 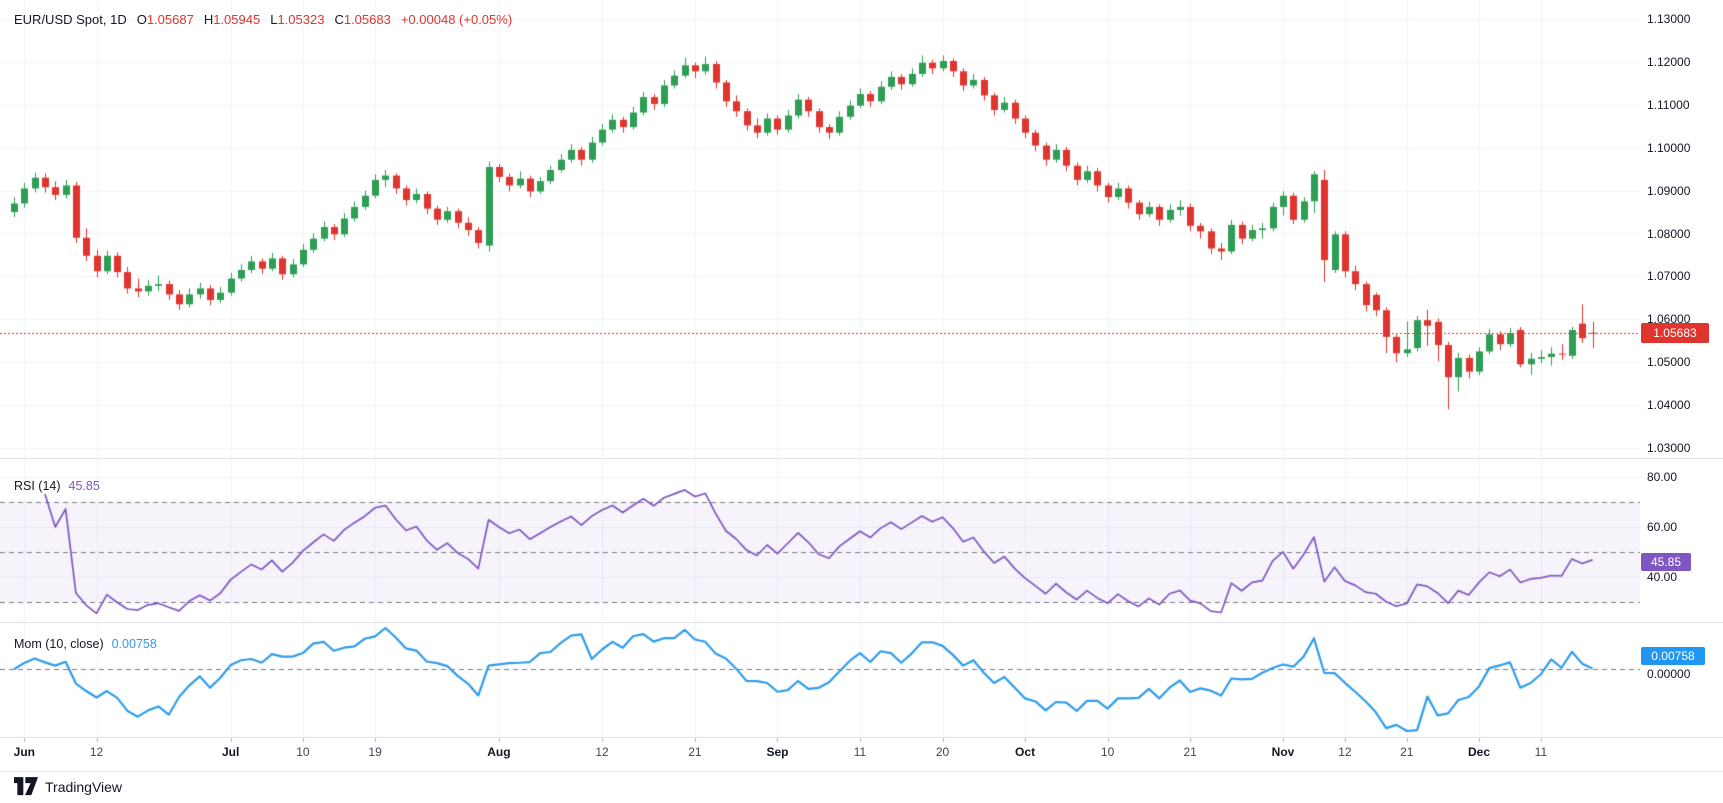 What do you see at coordinates (1669, 319) in the screenshot?
I see `price-axis-label: 1.06000` at bounding box center [1669, 319].